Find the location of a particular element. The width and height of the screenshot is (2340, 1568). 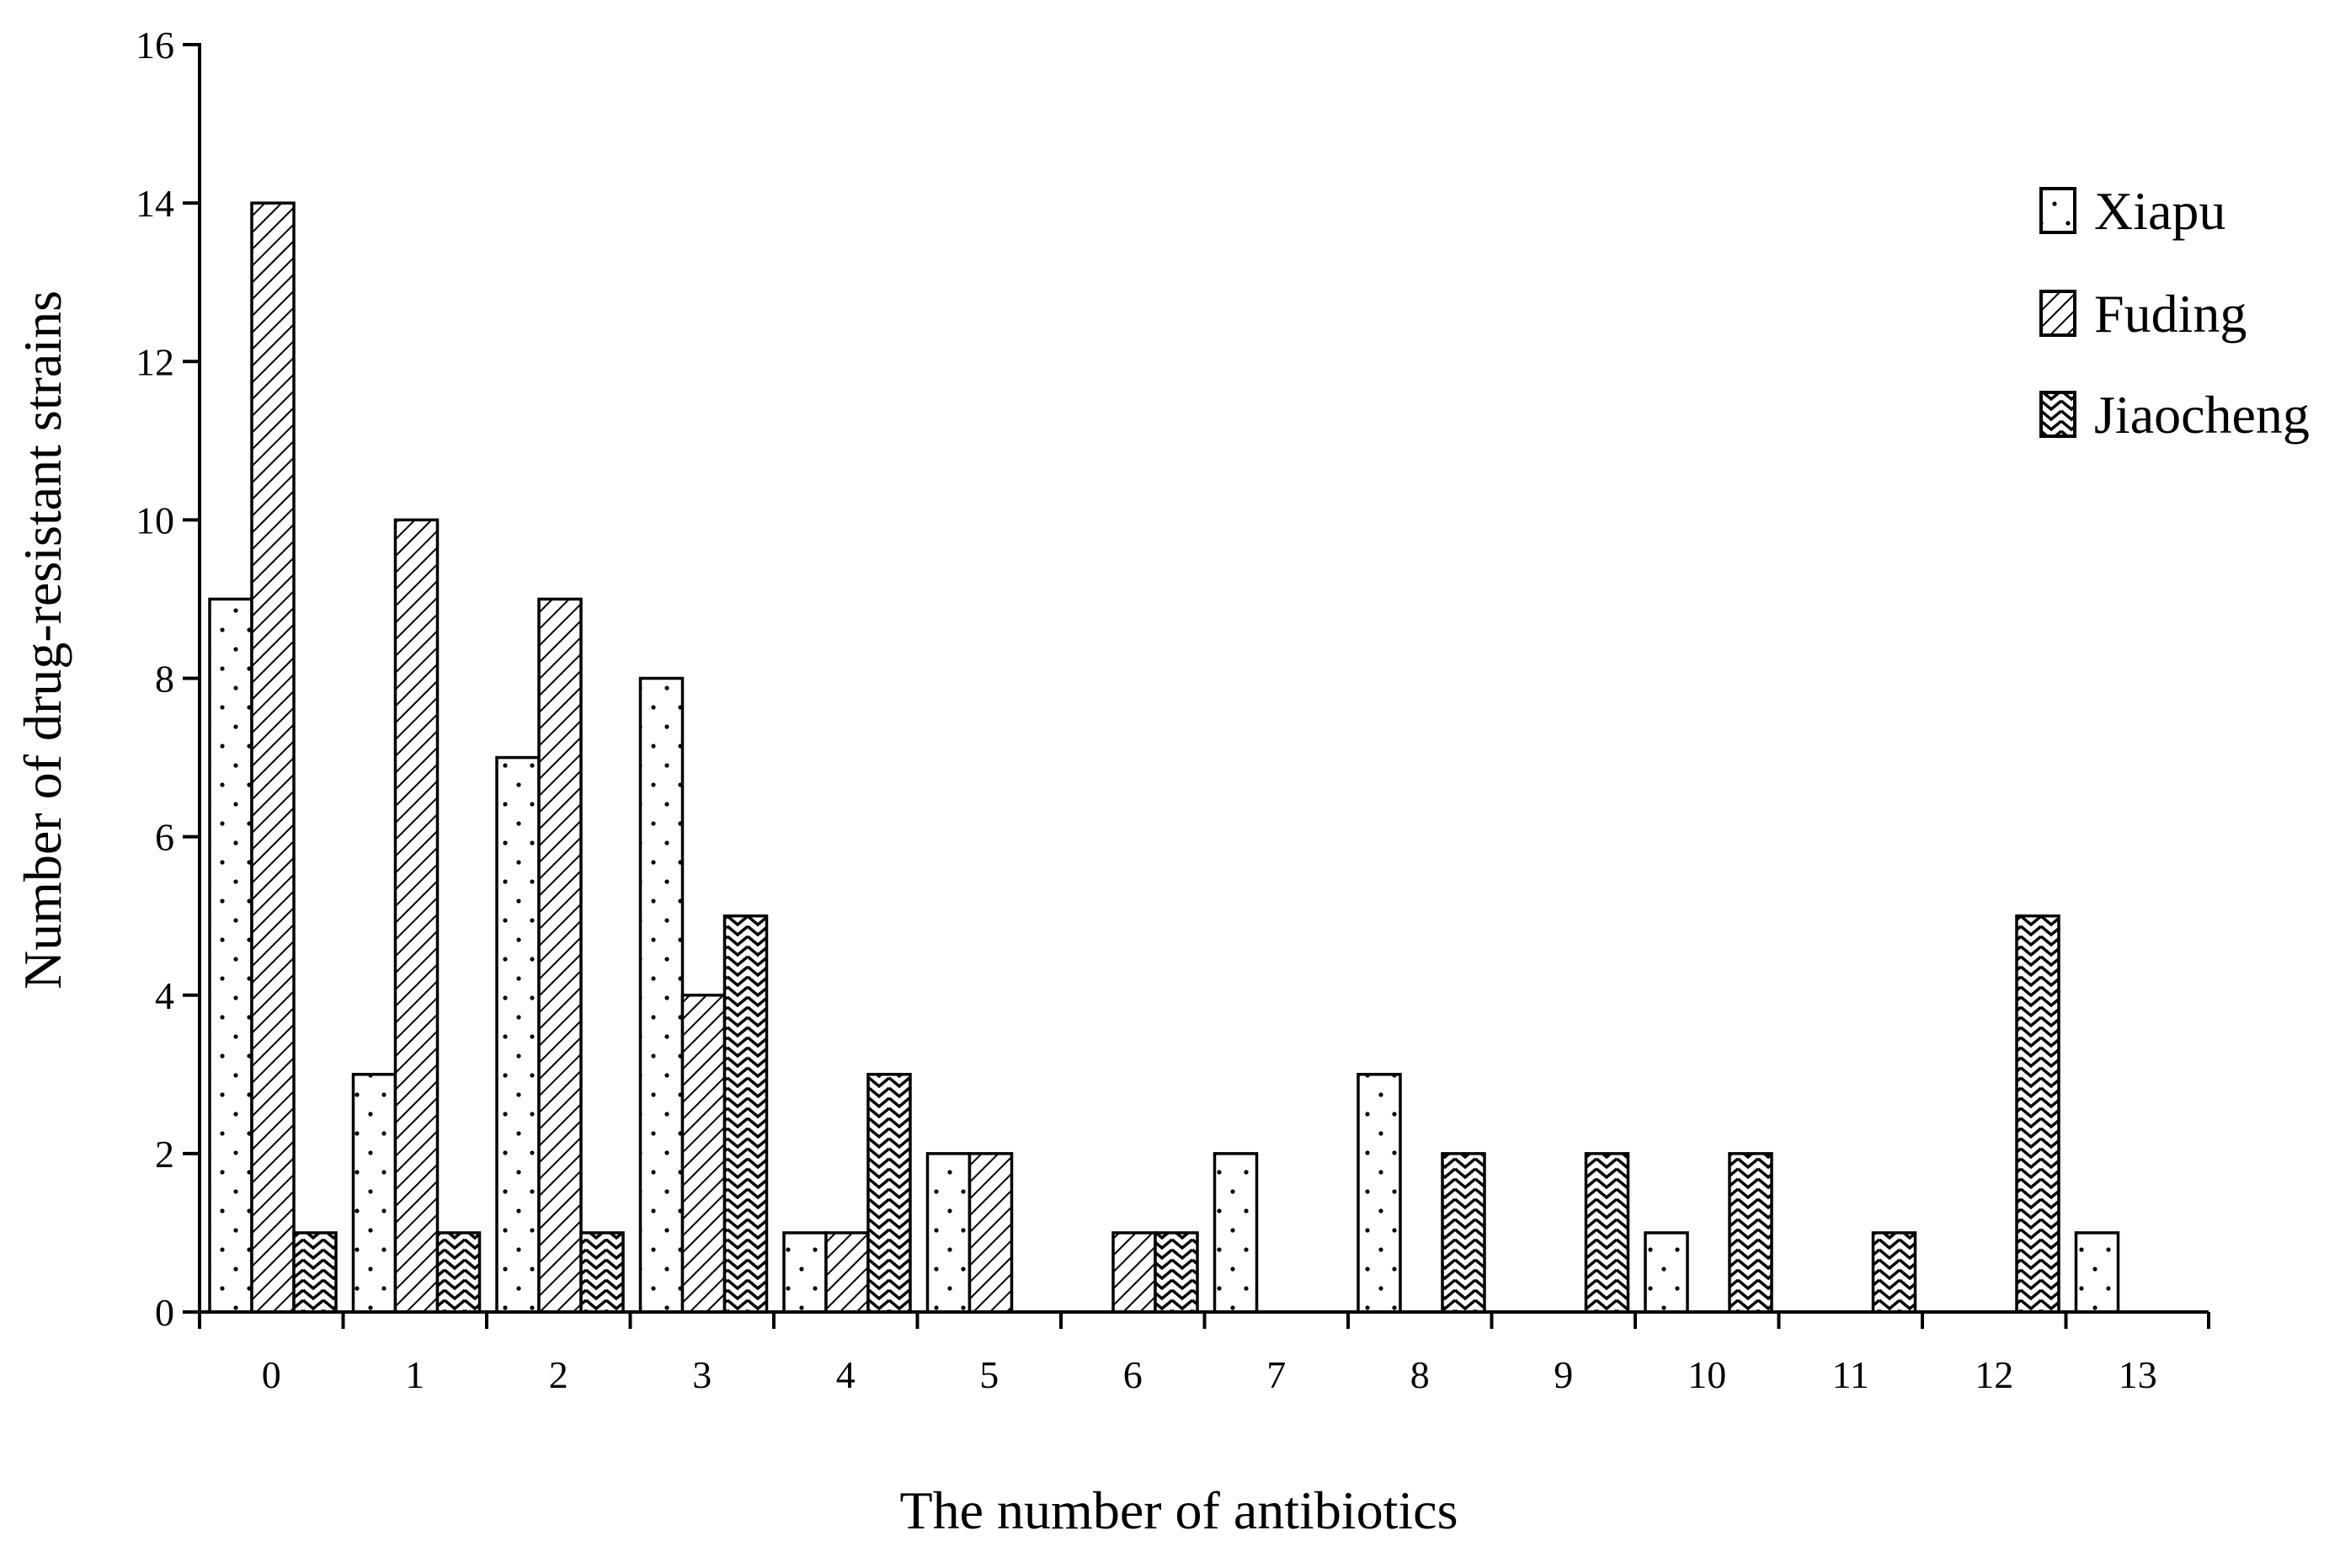

legend: Xiapu Fuding Jiaocheng is located at coordinates (2174, 313).